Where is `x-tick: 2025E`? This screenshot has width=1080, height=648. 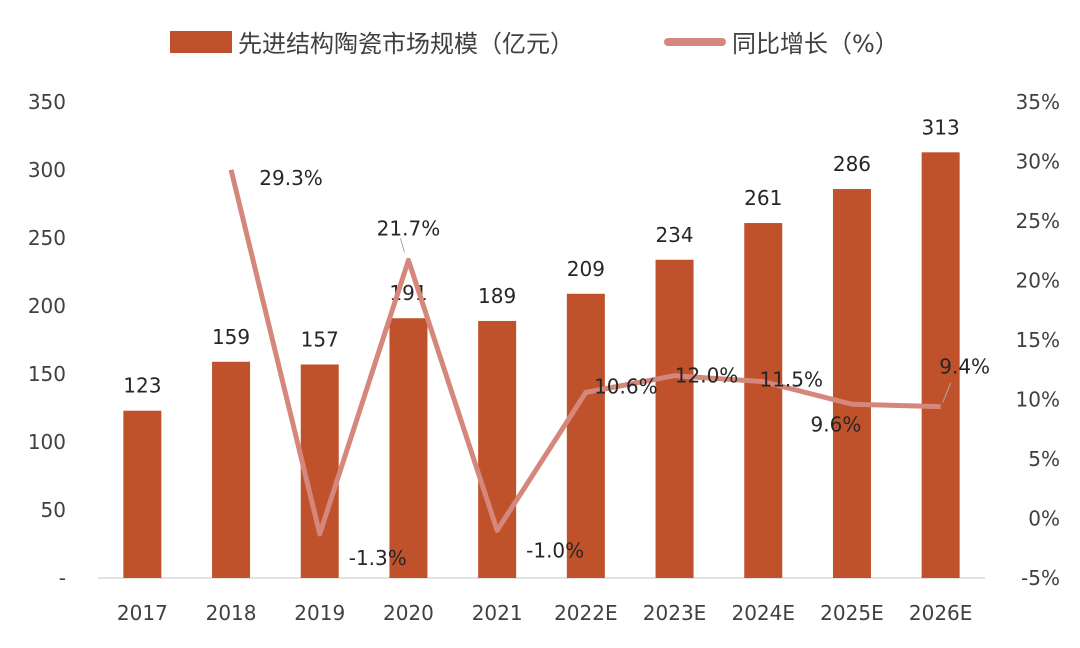
x-tick: 2025E is located at coordinates (852, 613).